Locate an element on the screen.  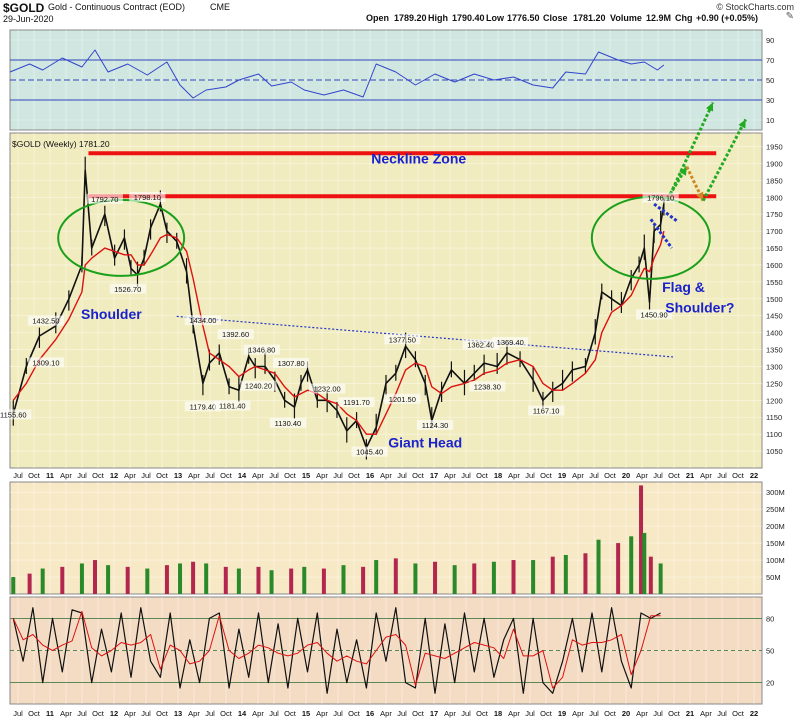
data-label-text: 1798.10 is located at coordinates (147, 197).